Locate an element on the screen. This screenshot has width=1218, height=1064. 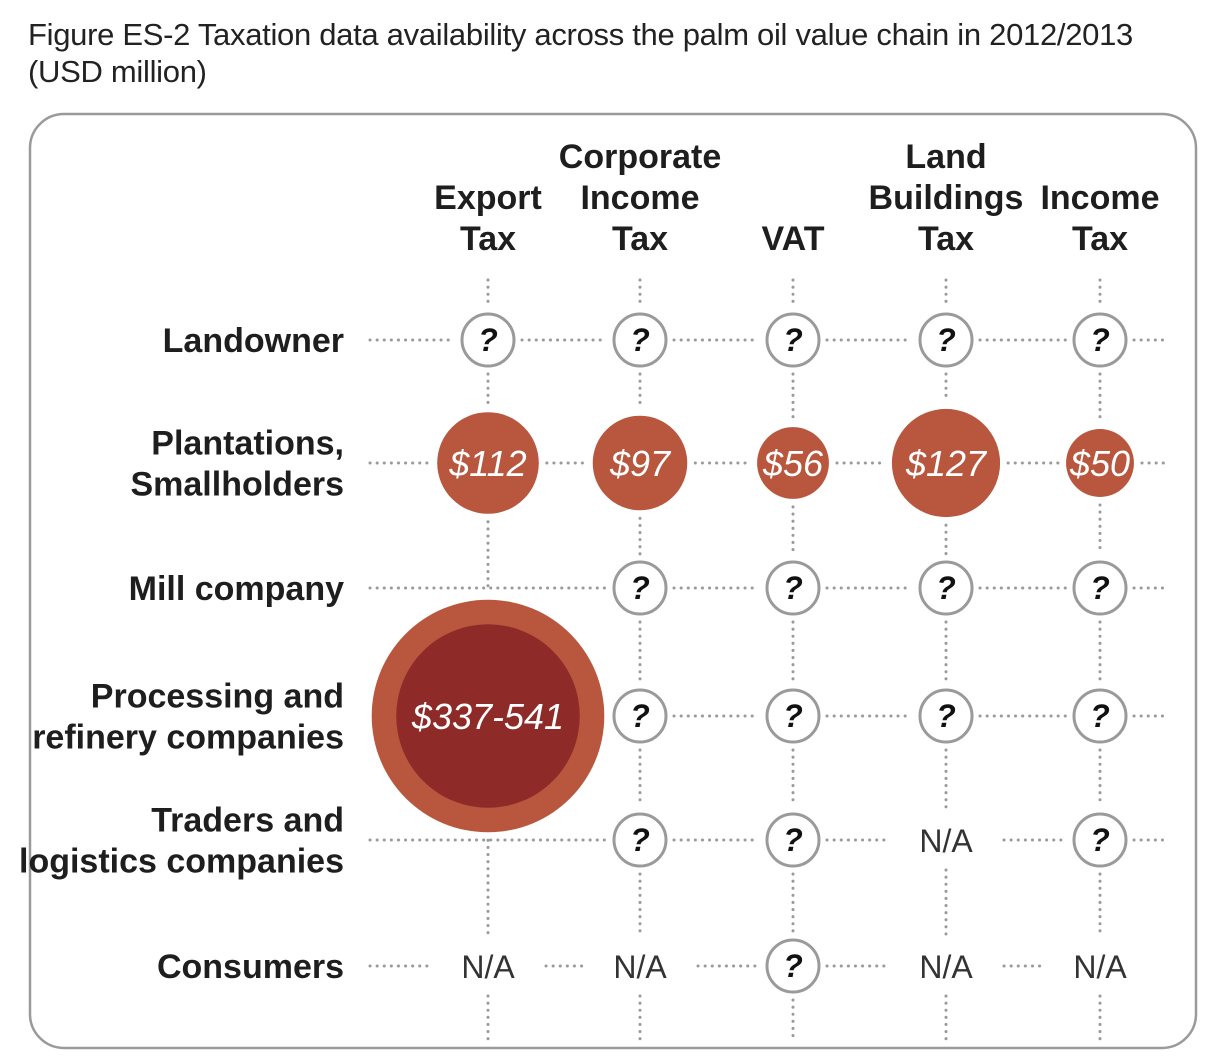
range-label: $337-541 is located at coordinates (487, 716).